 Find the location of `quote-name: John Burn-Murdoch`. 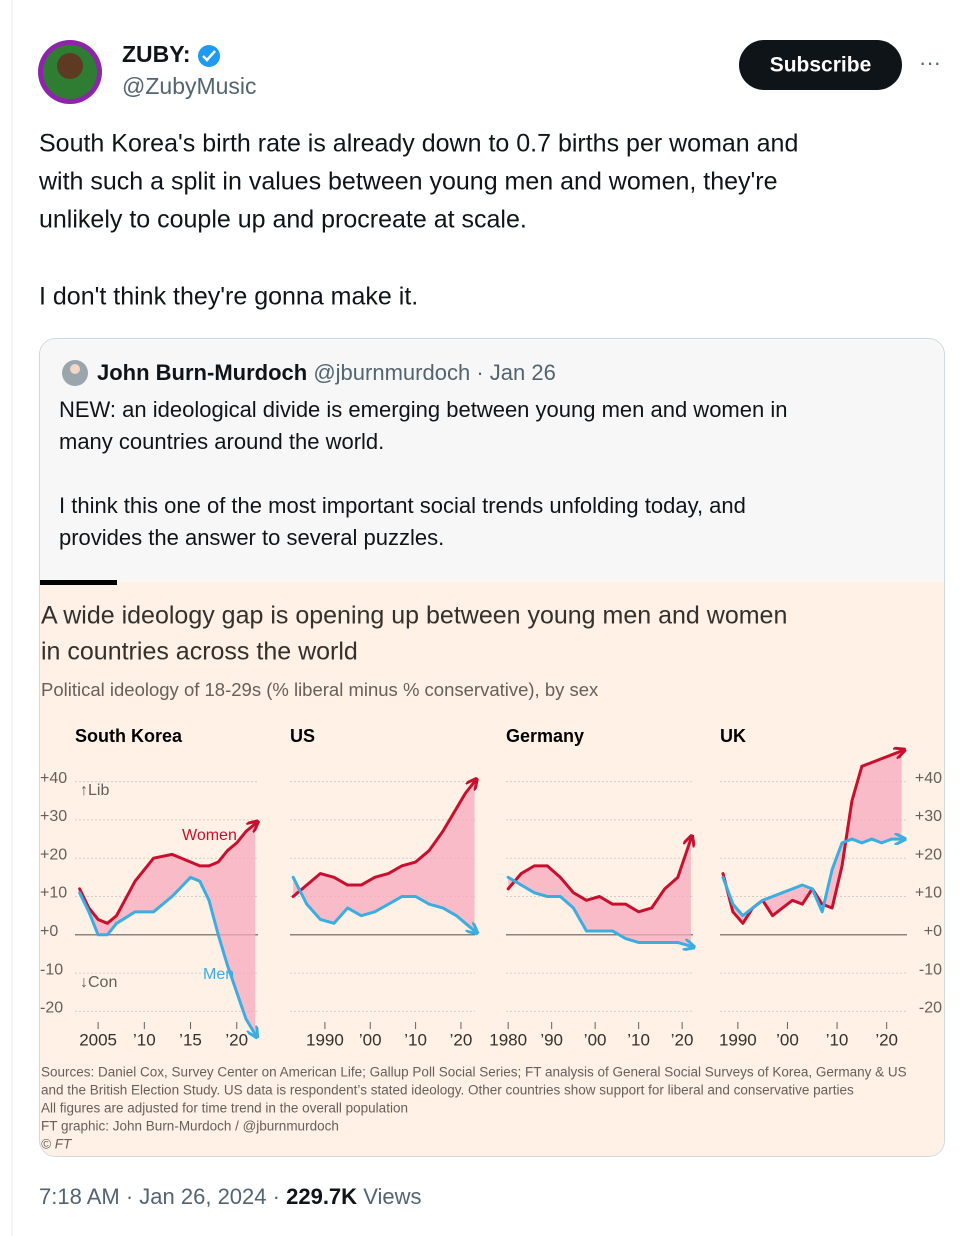

quote-name: John Burn-Murdoch is located at coordinates (202, 372).